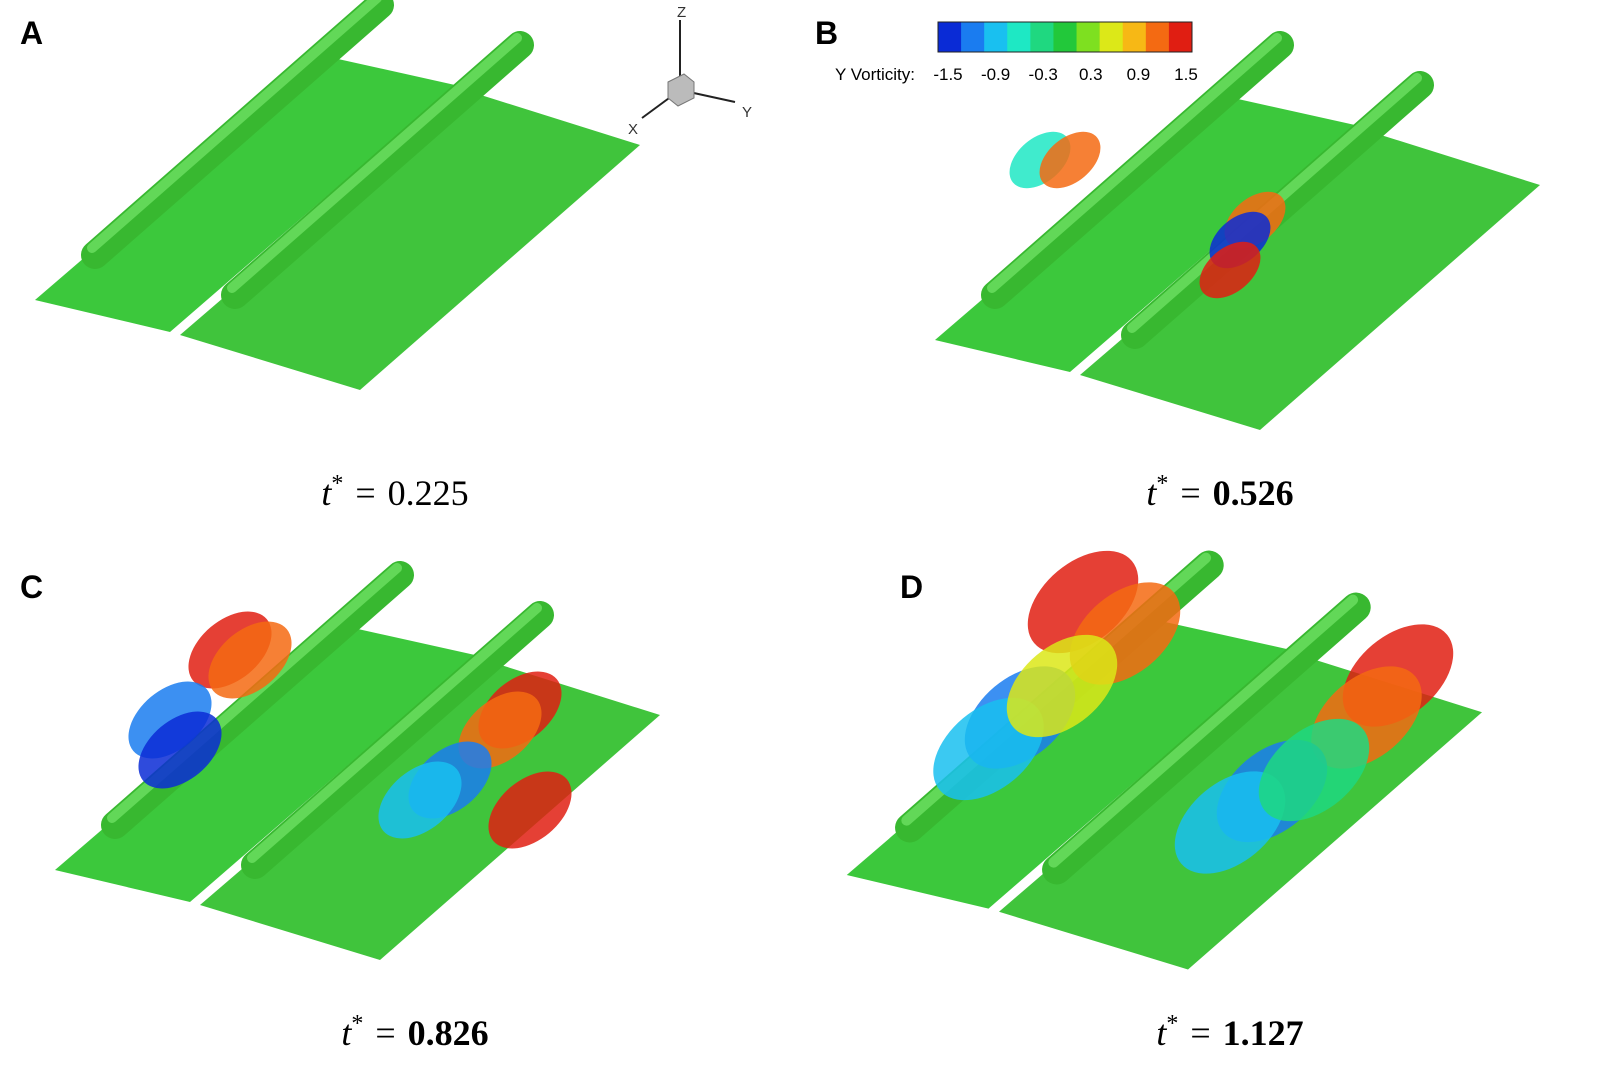 The height and width of the screenshot is (1075, 1605). Describe the element at coordinates (875, 74) in the screenshot. I see `colorbar-title: Y Vorticity:` at that location.